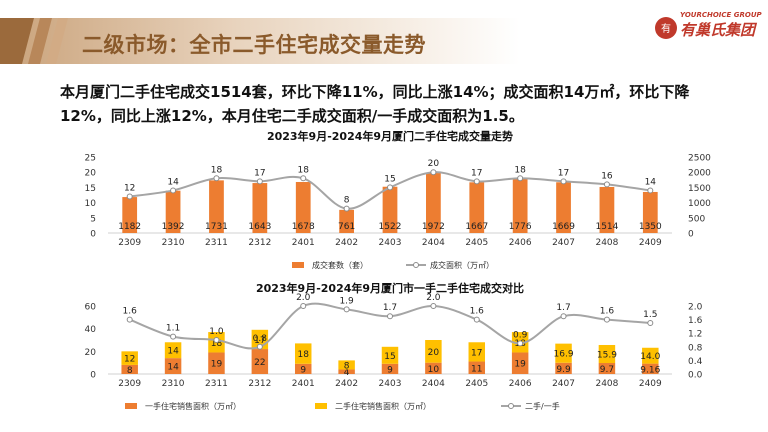  What do you see at coordinates (254, 45) in the screenshot?
I see `page-title: 二级市场：全市二手住宅成交量走势` at bounding box center [254, 45].